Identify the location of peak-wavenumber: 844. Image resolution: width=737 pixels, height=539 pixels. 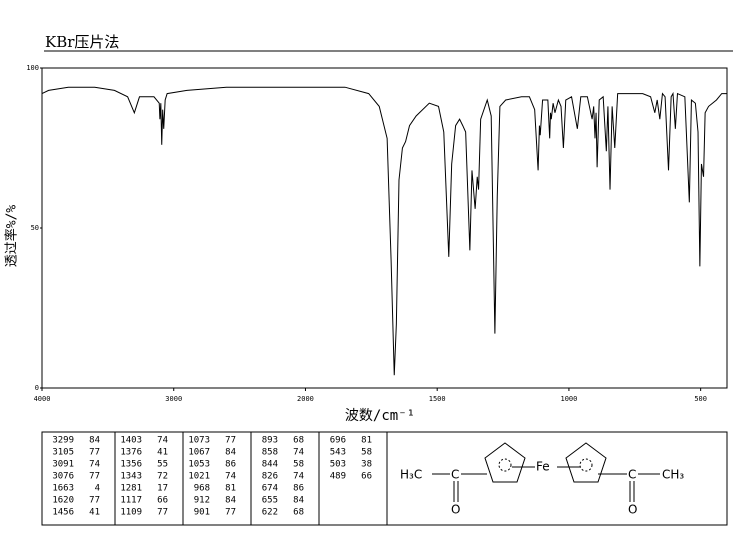
(270, 465).